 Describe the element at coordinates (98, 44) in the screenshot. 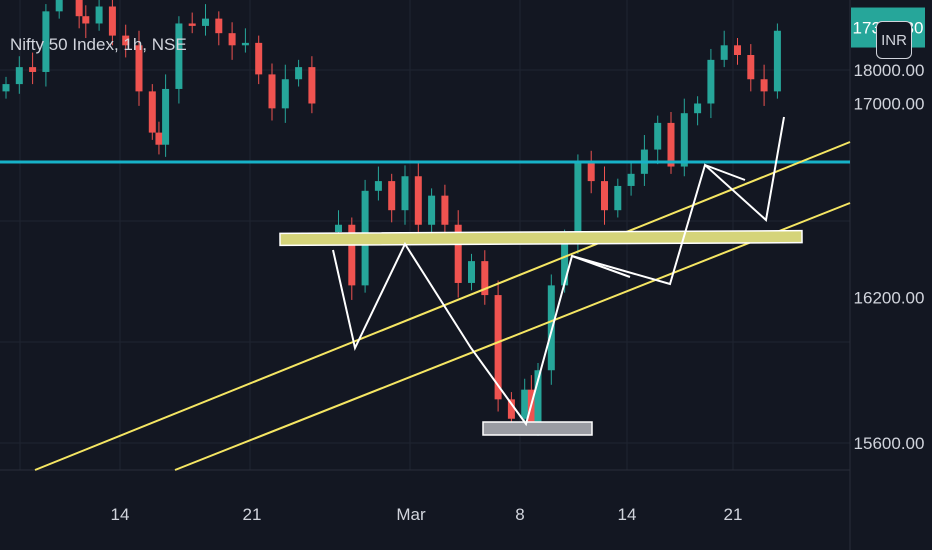

I see `symbol-title: Nifty 50 Index, 1h, NSE` at that location.